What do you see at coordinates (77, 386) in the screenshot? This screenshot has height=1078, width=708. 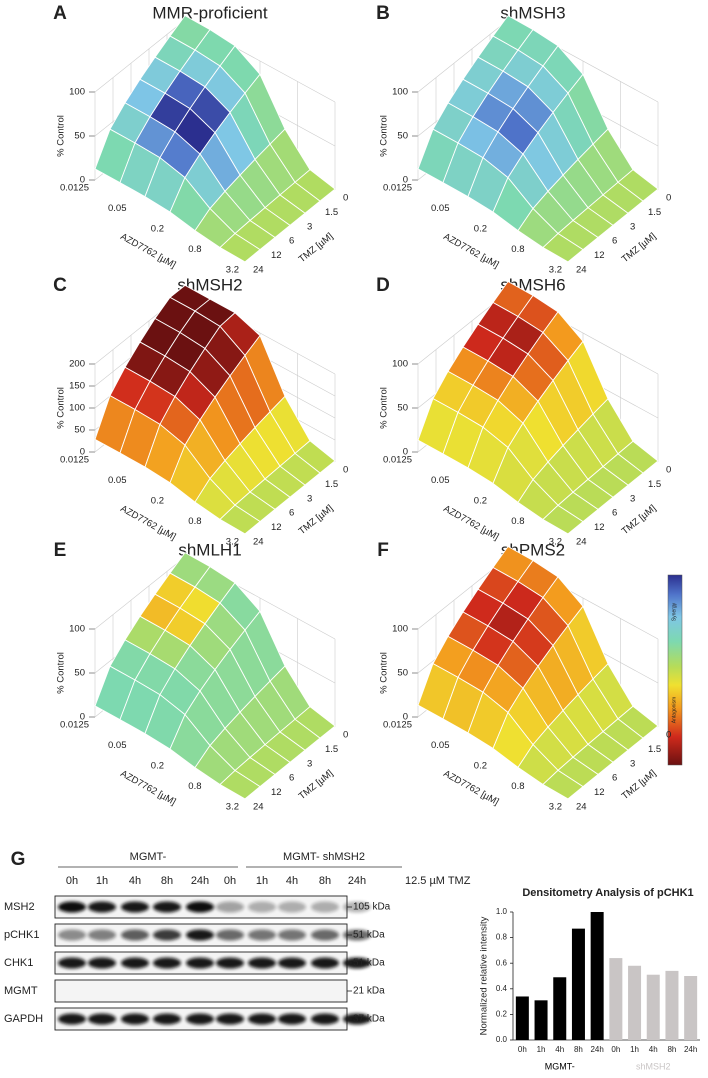 I see `z-tick-label: 150` at bounding box center [77, 386].